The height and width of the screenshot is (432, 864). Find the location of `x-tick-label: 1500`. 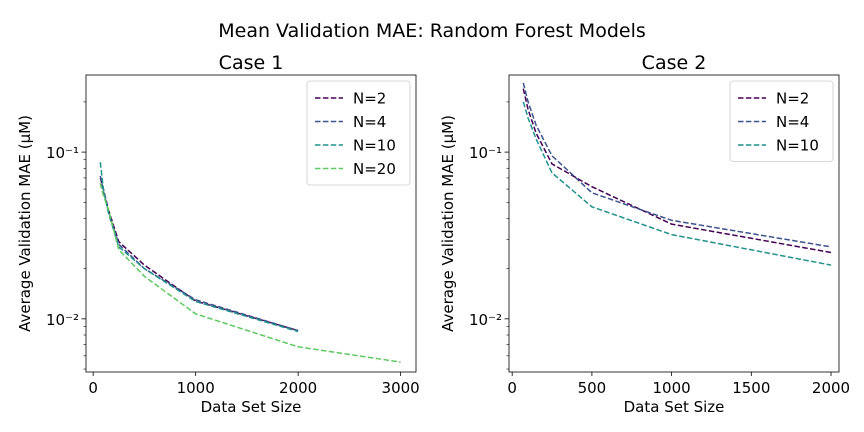

x-tick-label: 1500 is located at coordinates (751, 388).